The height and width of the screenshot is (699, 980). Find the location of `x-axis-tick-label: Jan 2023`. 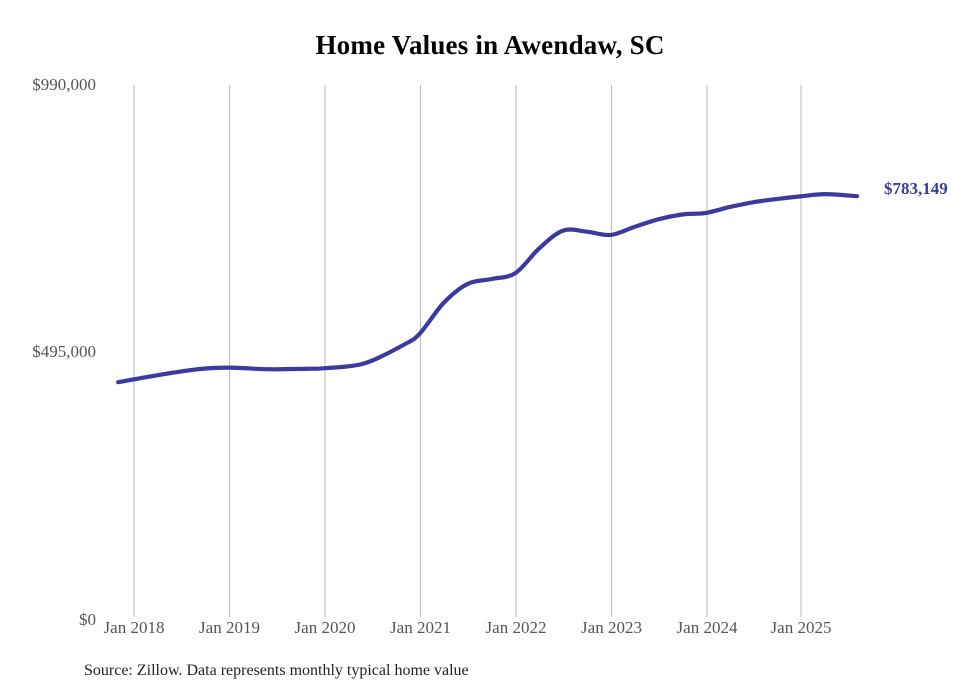

x-axis-tick-label: Jan 2023 is located at coordinates (611, 627).